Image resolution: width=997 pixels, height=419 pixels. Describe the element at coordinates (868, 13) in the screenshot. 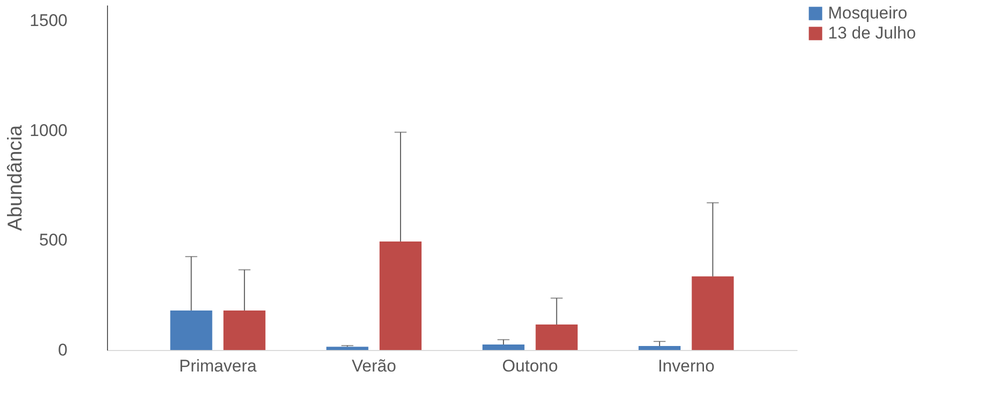

I see `legend-label: Mosqueiro` at that location.